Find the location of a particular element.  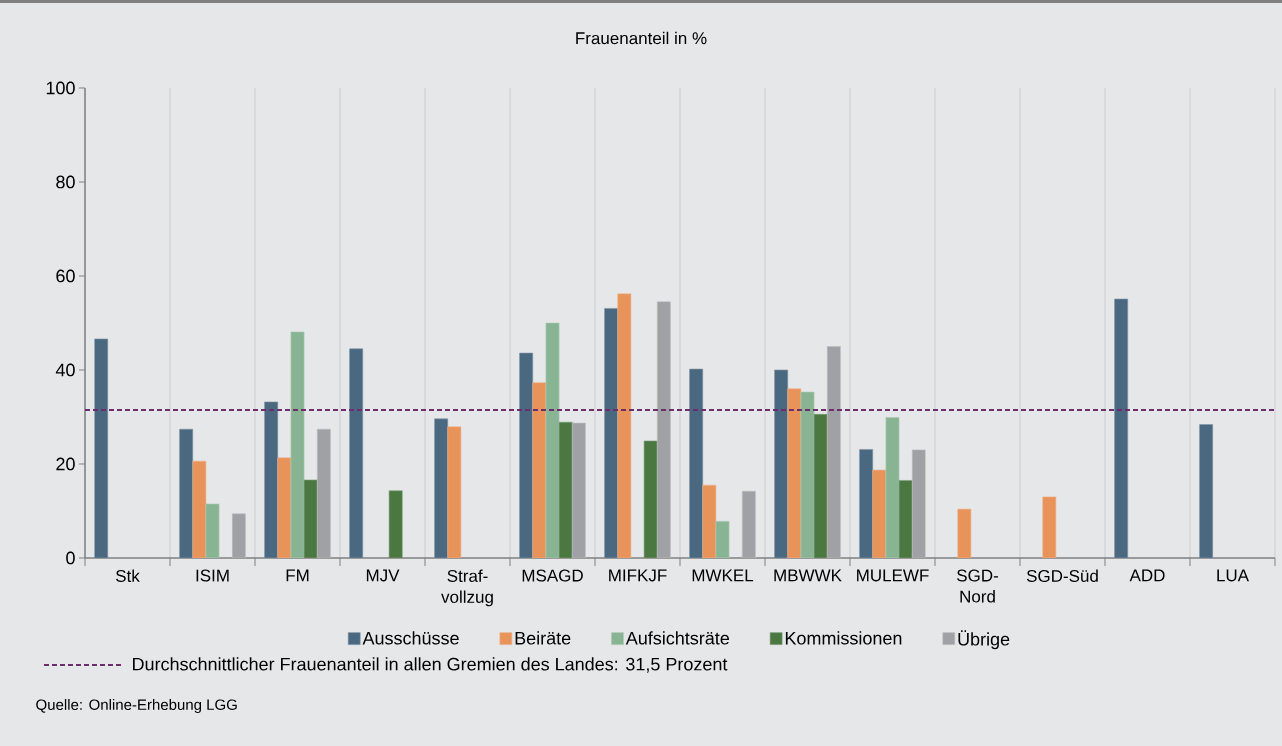

x-tick-label: Stk is located at coordinates (128, 576).